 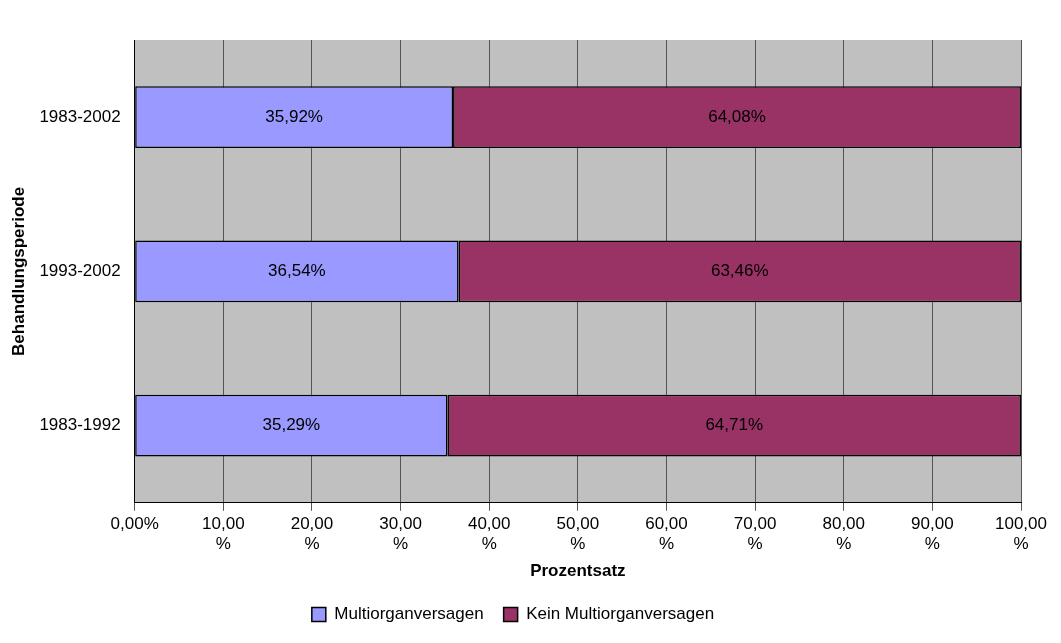 I want to click on x-axis-title: Prozentsatz, so click(x=578, y=571).